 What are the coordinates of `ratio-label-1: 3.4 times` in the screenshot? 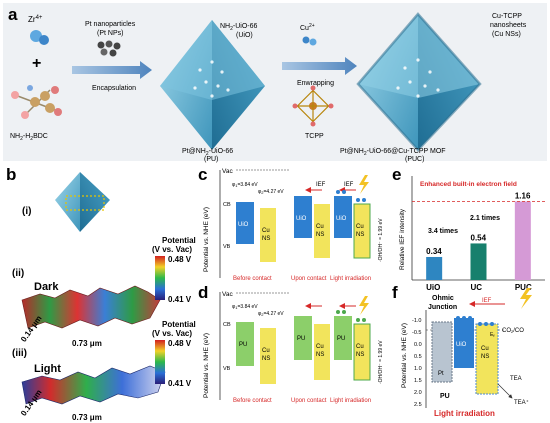 It's located at (443, 231).